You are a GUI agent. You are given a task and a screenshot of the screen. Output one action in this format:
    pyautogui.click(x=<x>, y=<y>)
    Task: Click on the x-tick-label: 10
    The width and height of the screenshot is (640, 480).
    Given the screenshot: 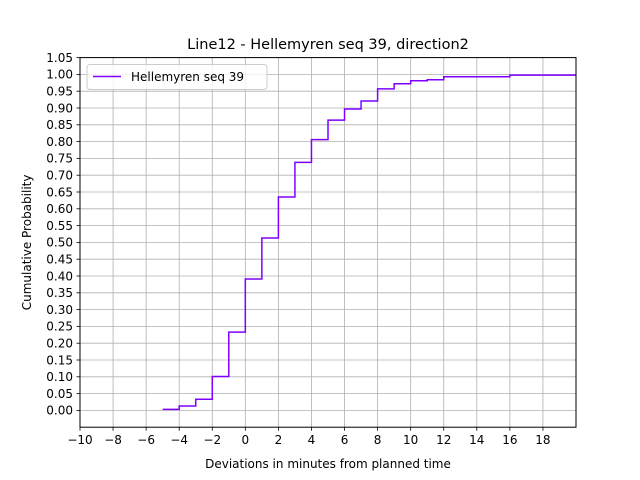 What is the action you would take?
    pyautogui.click(x=410, y=440)
    